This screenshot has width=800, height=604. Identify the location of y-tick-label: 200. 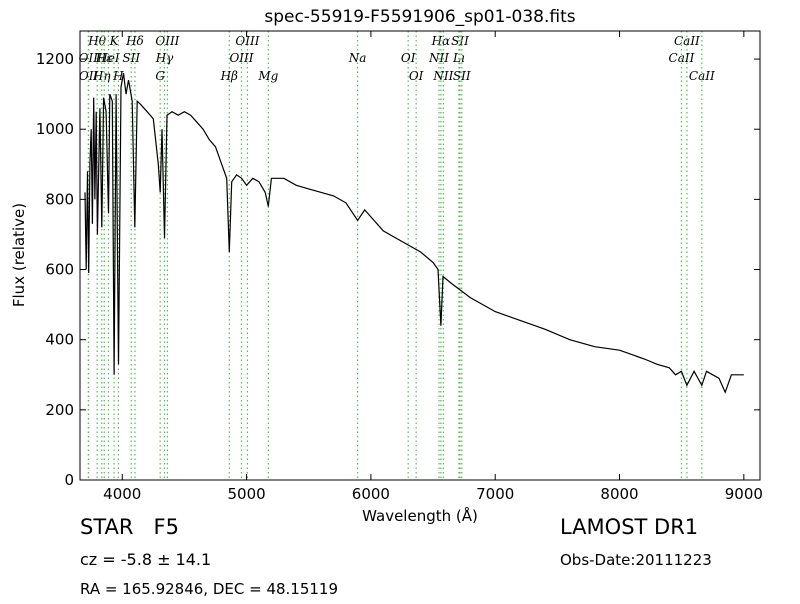
(59, 410).